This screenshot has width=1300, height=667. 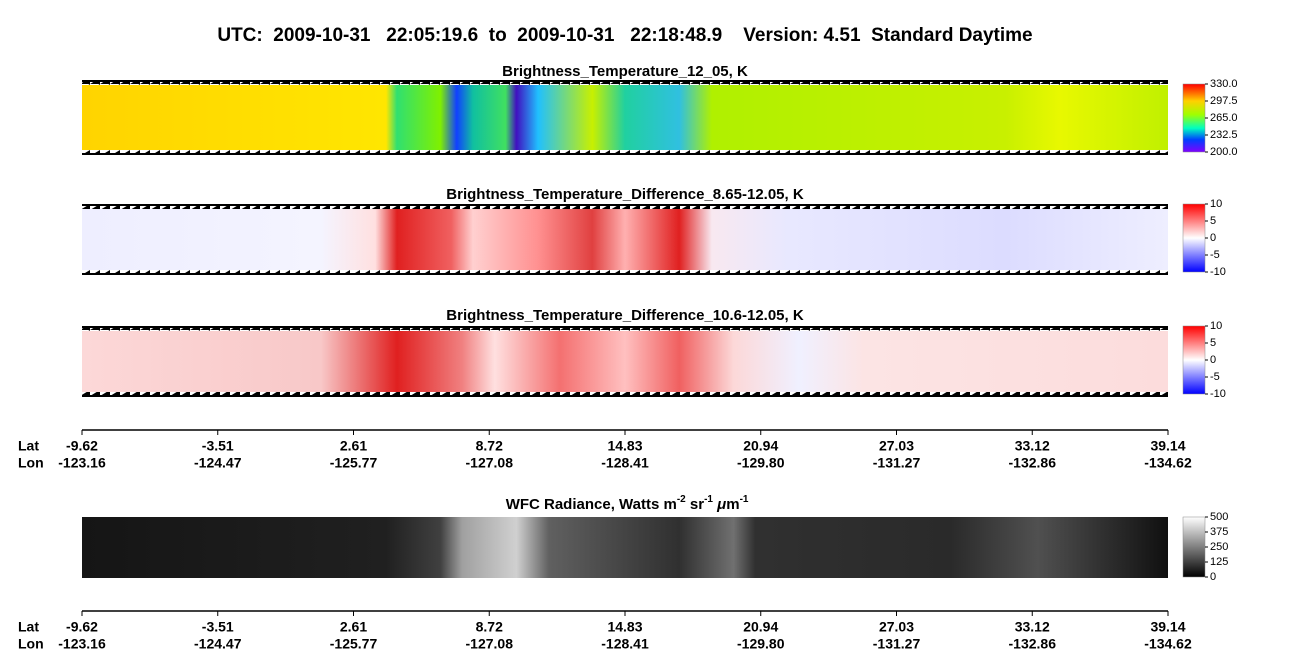 I want to click on title-part: -2, so click(x=681, y=499).